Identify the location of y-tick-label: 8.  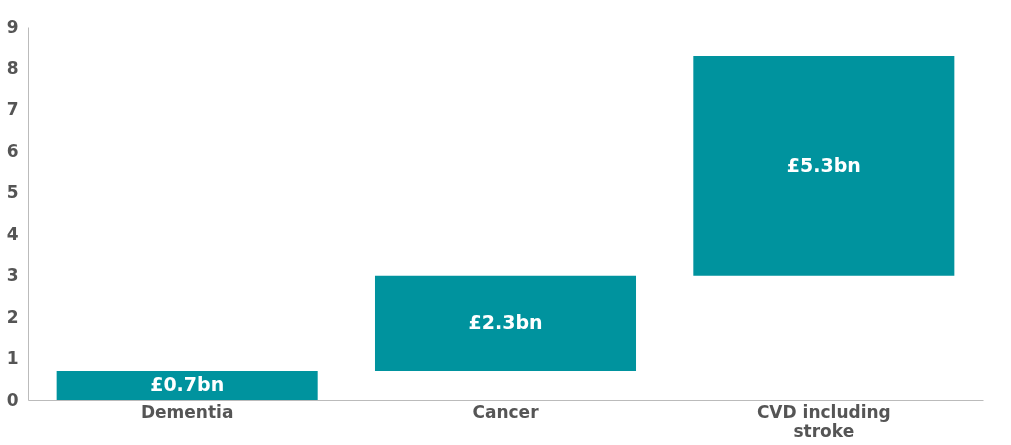
(12, 67).